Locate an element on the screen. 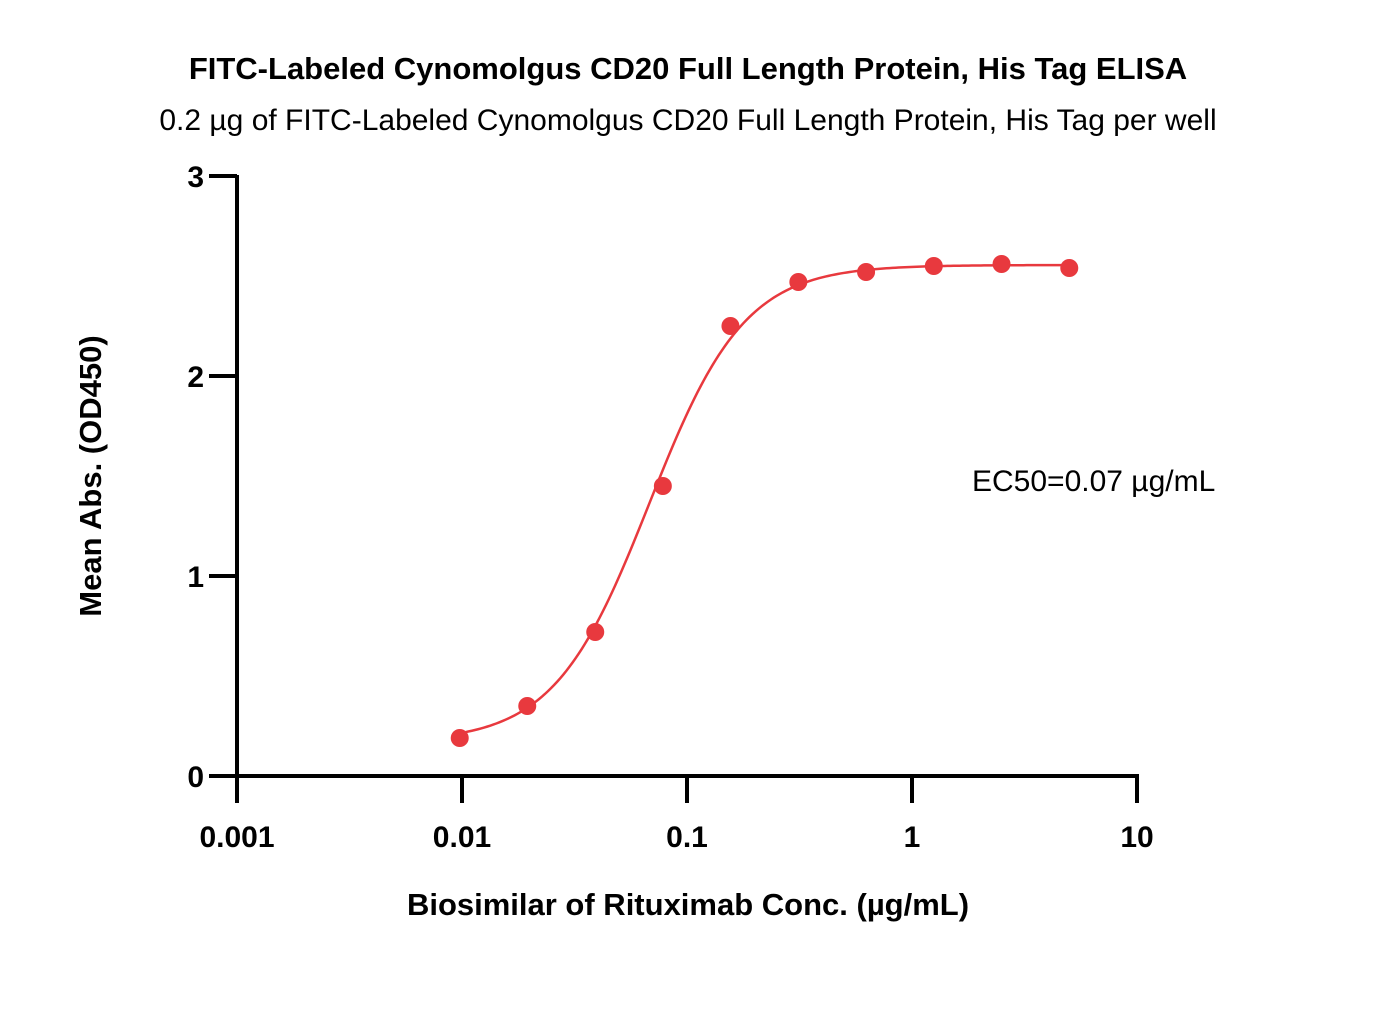  ec50-annotation: EC50=0.07 µg/mL is located at coordinates (1093, 481).